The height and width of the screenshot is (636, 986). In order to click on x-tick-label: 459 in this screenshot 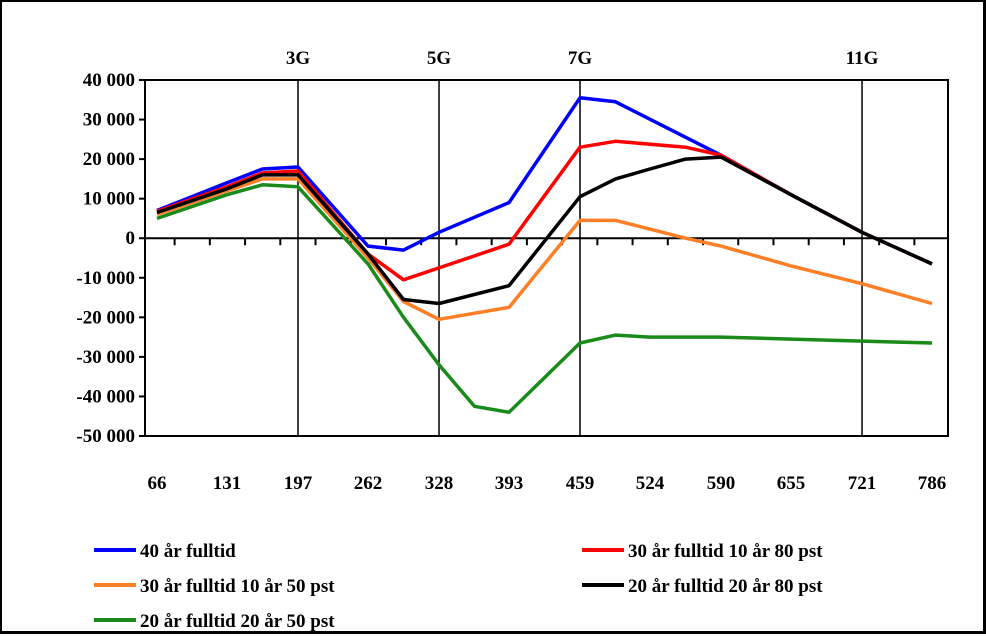, I will do `click(580, 483)`.